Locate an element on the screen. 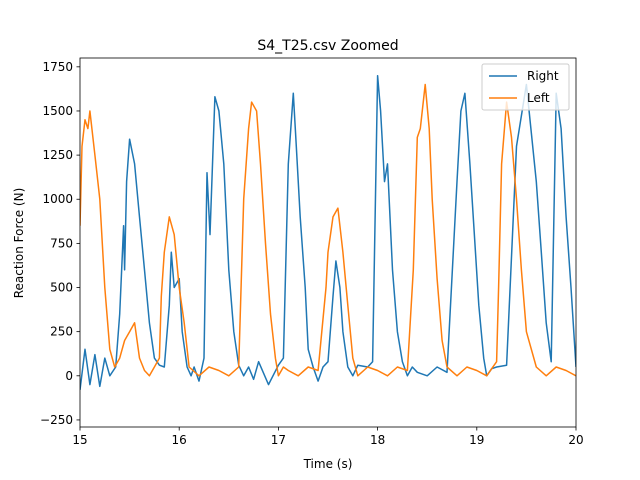  y-tick-label: 1500 is located at coordinates (57, 111).